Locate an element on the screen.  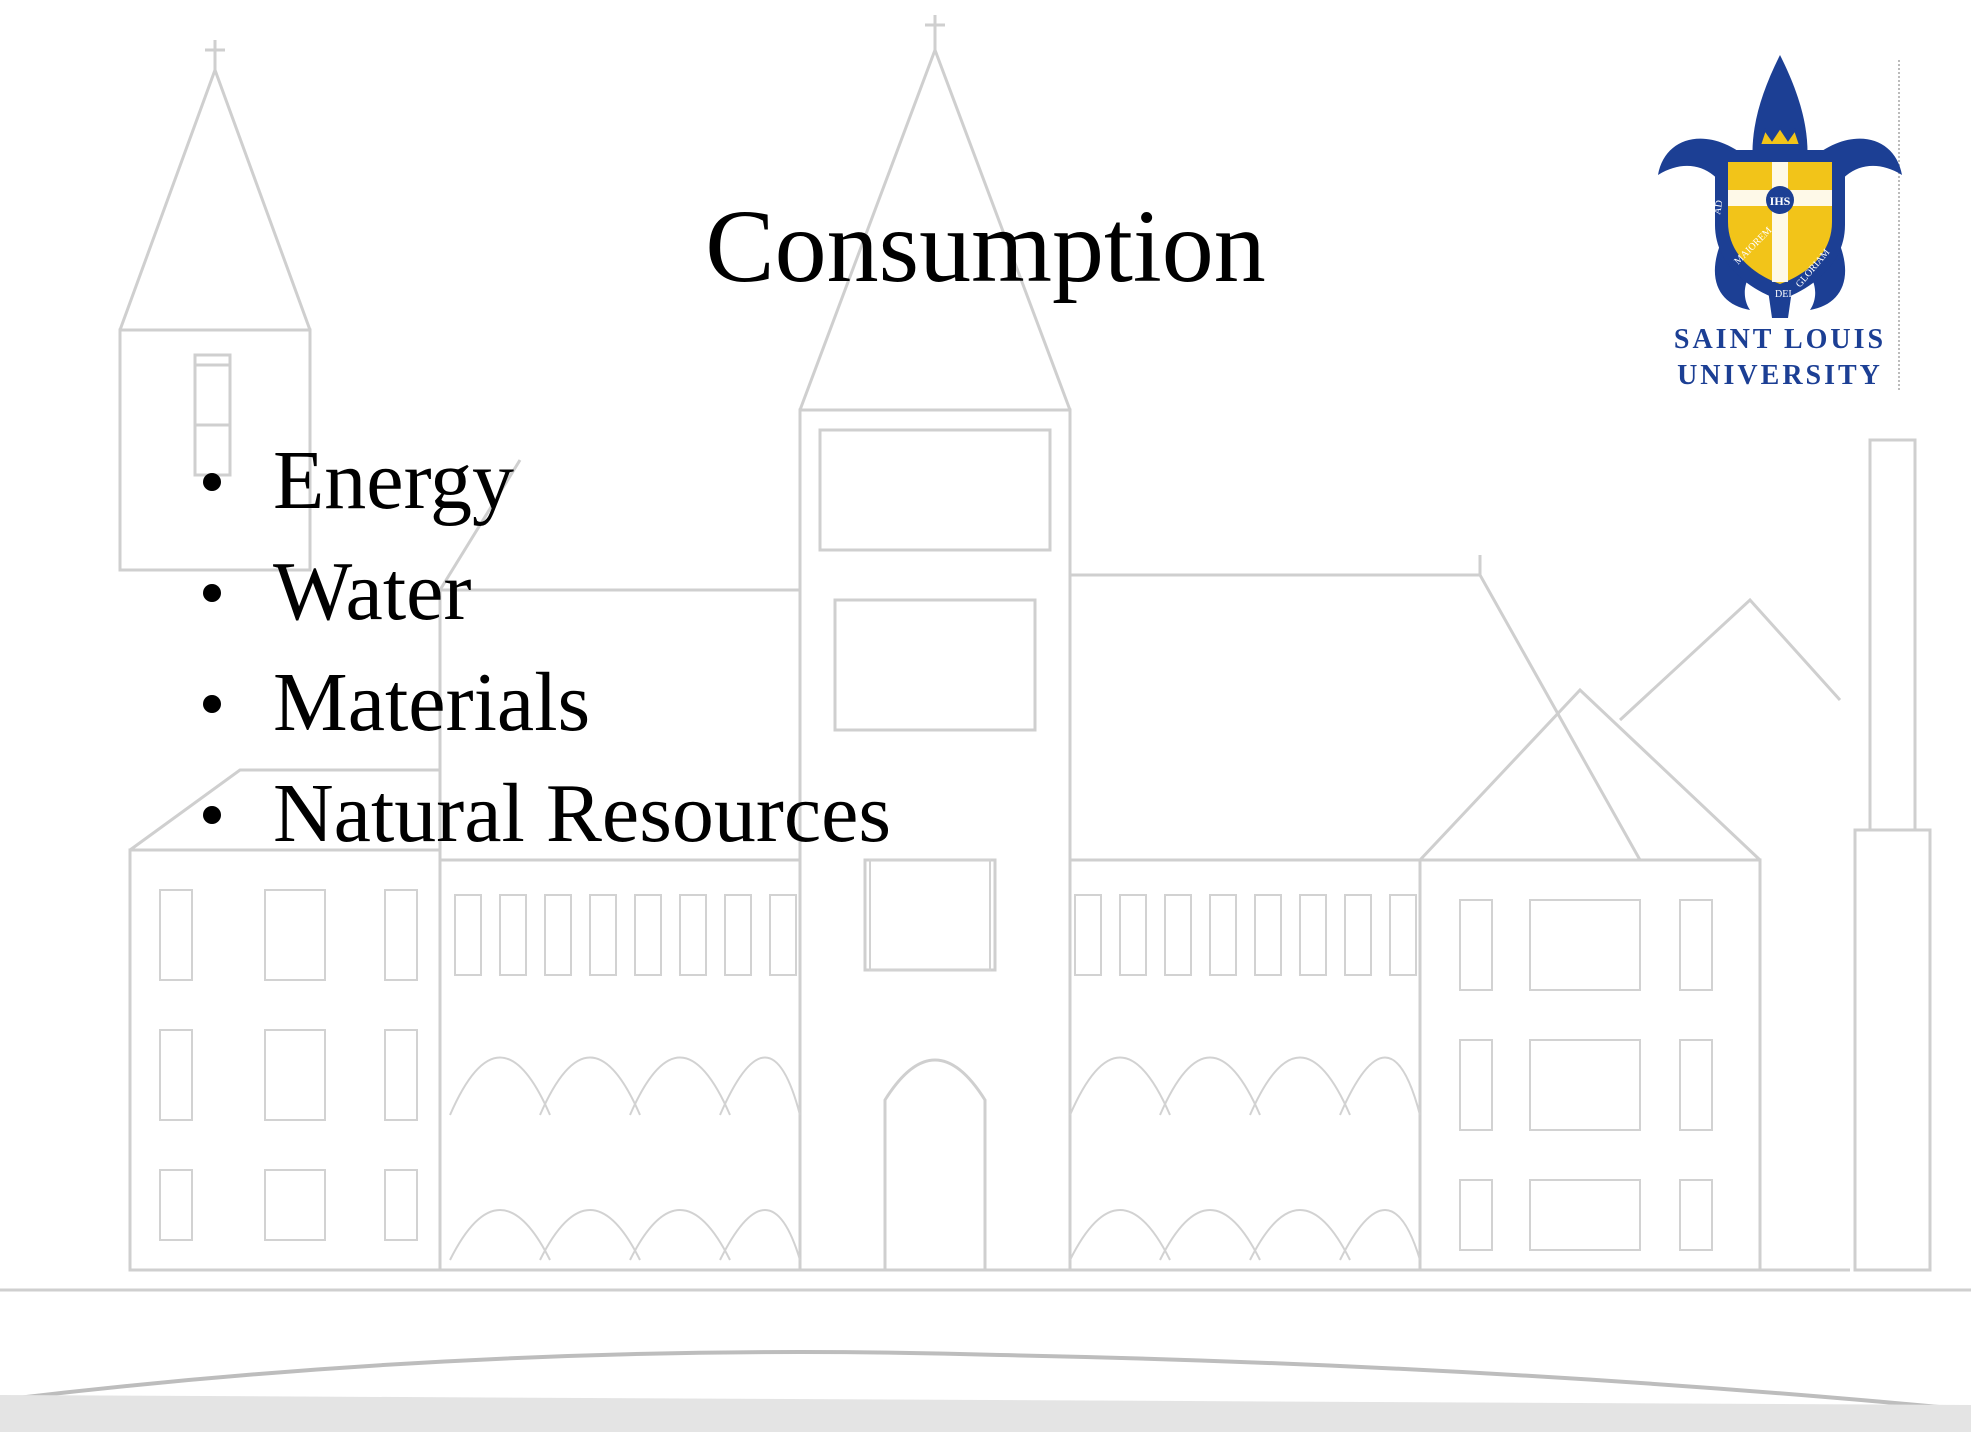
bullet-list: Energy Water Materials Natural Resources is located at coordinates (543, 647).